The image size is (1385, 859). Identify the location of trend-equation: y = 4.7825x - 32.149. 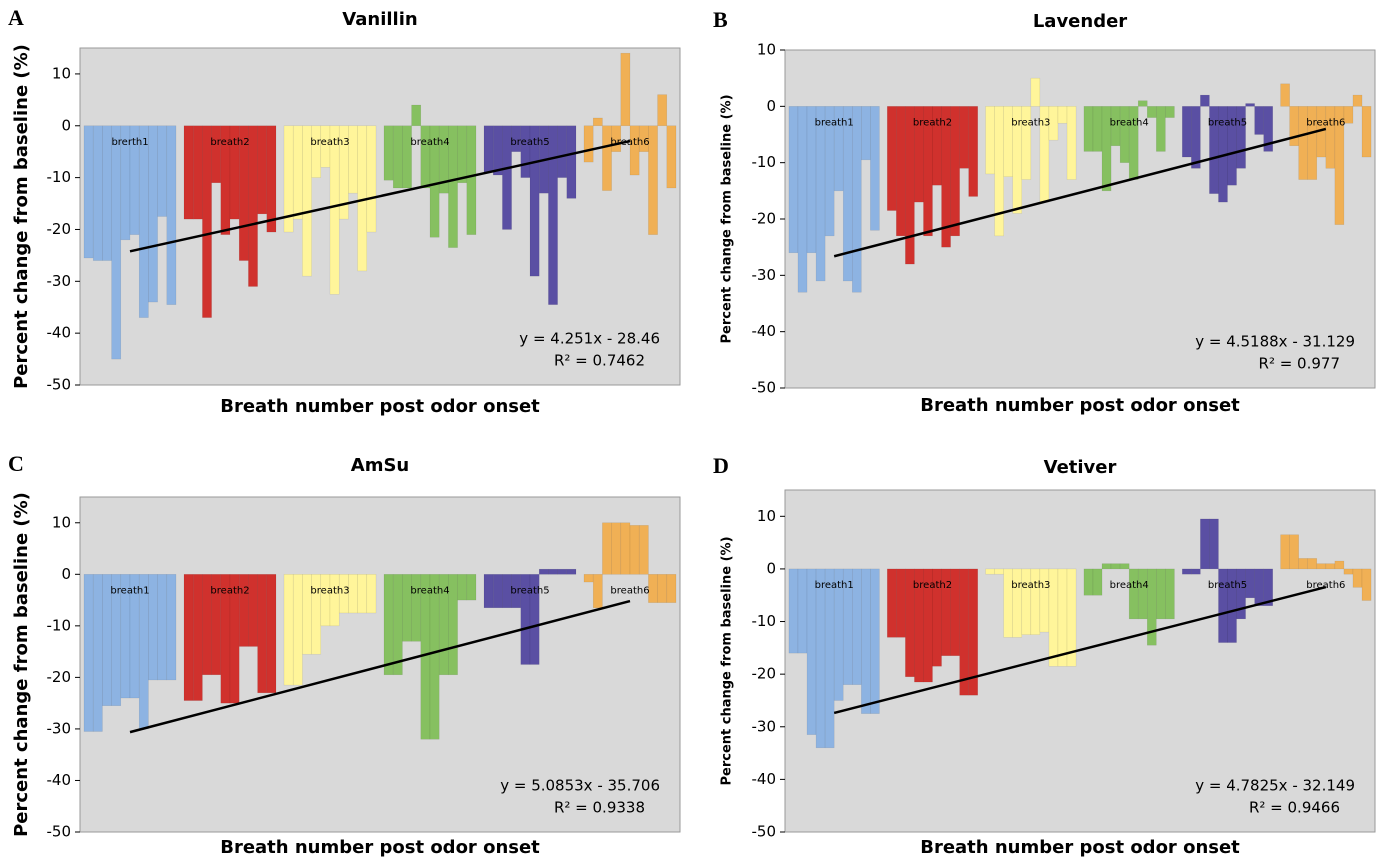
(1275, 786).